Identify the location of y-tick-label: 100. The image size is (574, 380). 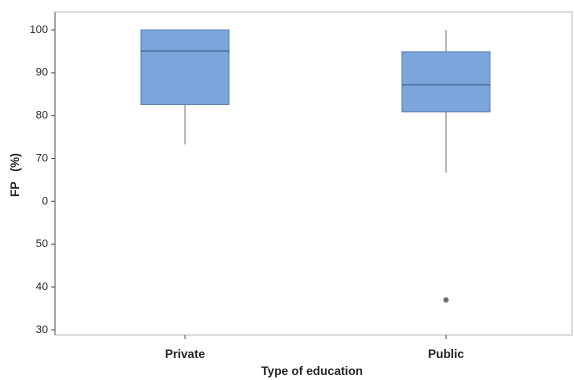
(39, 30).